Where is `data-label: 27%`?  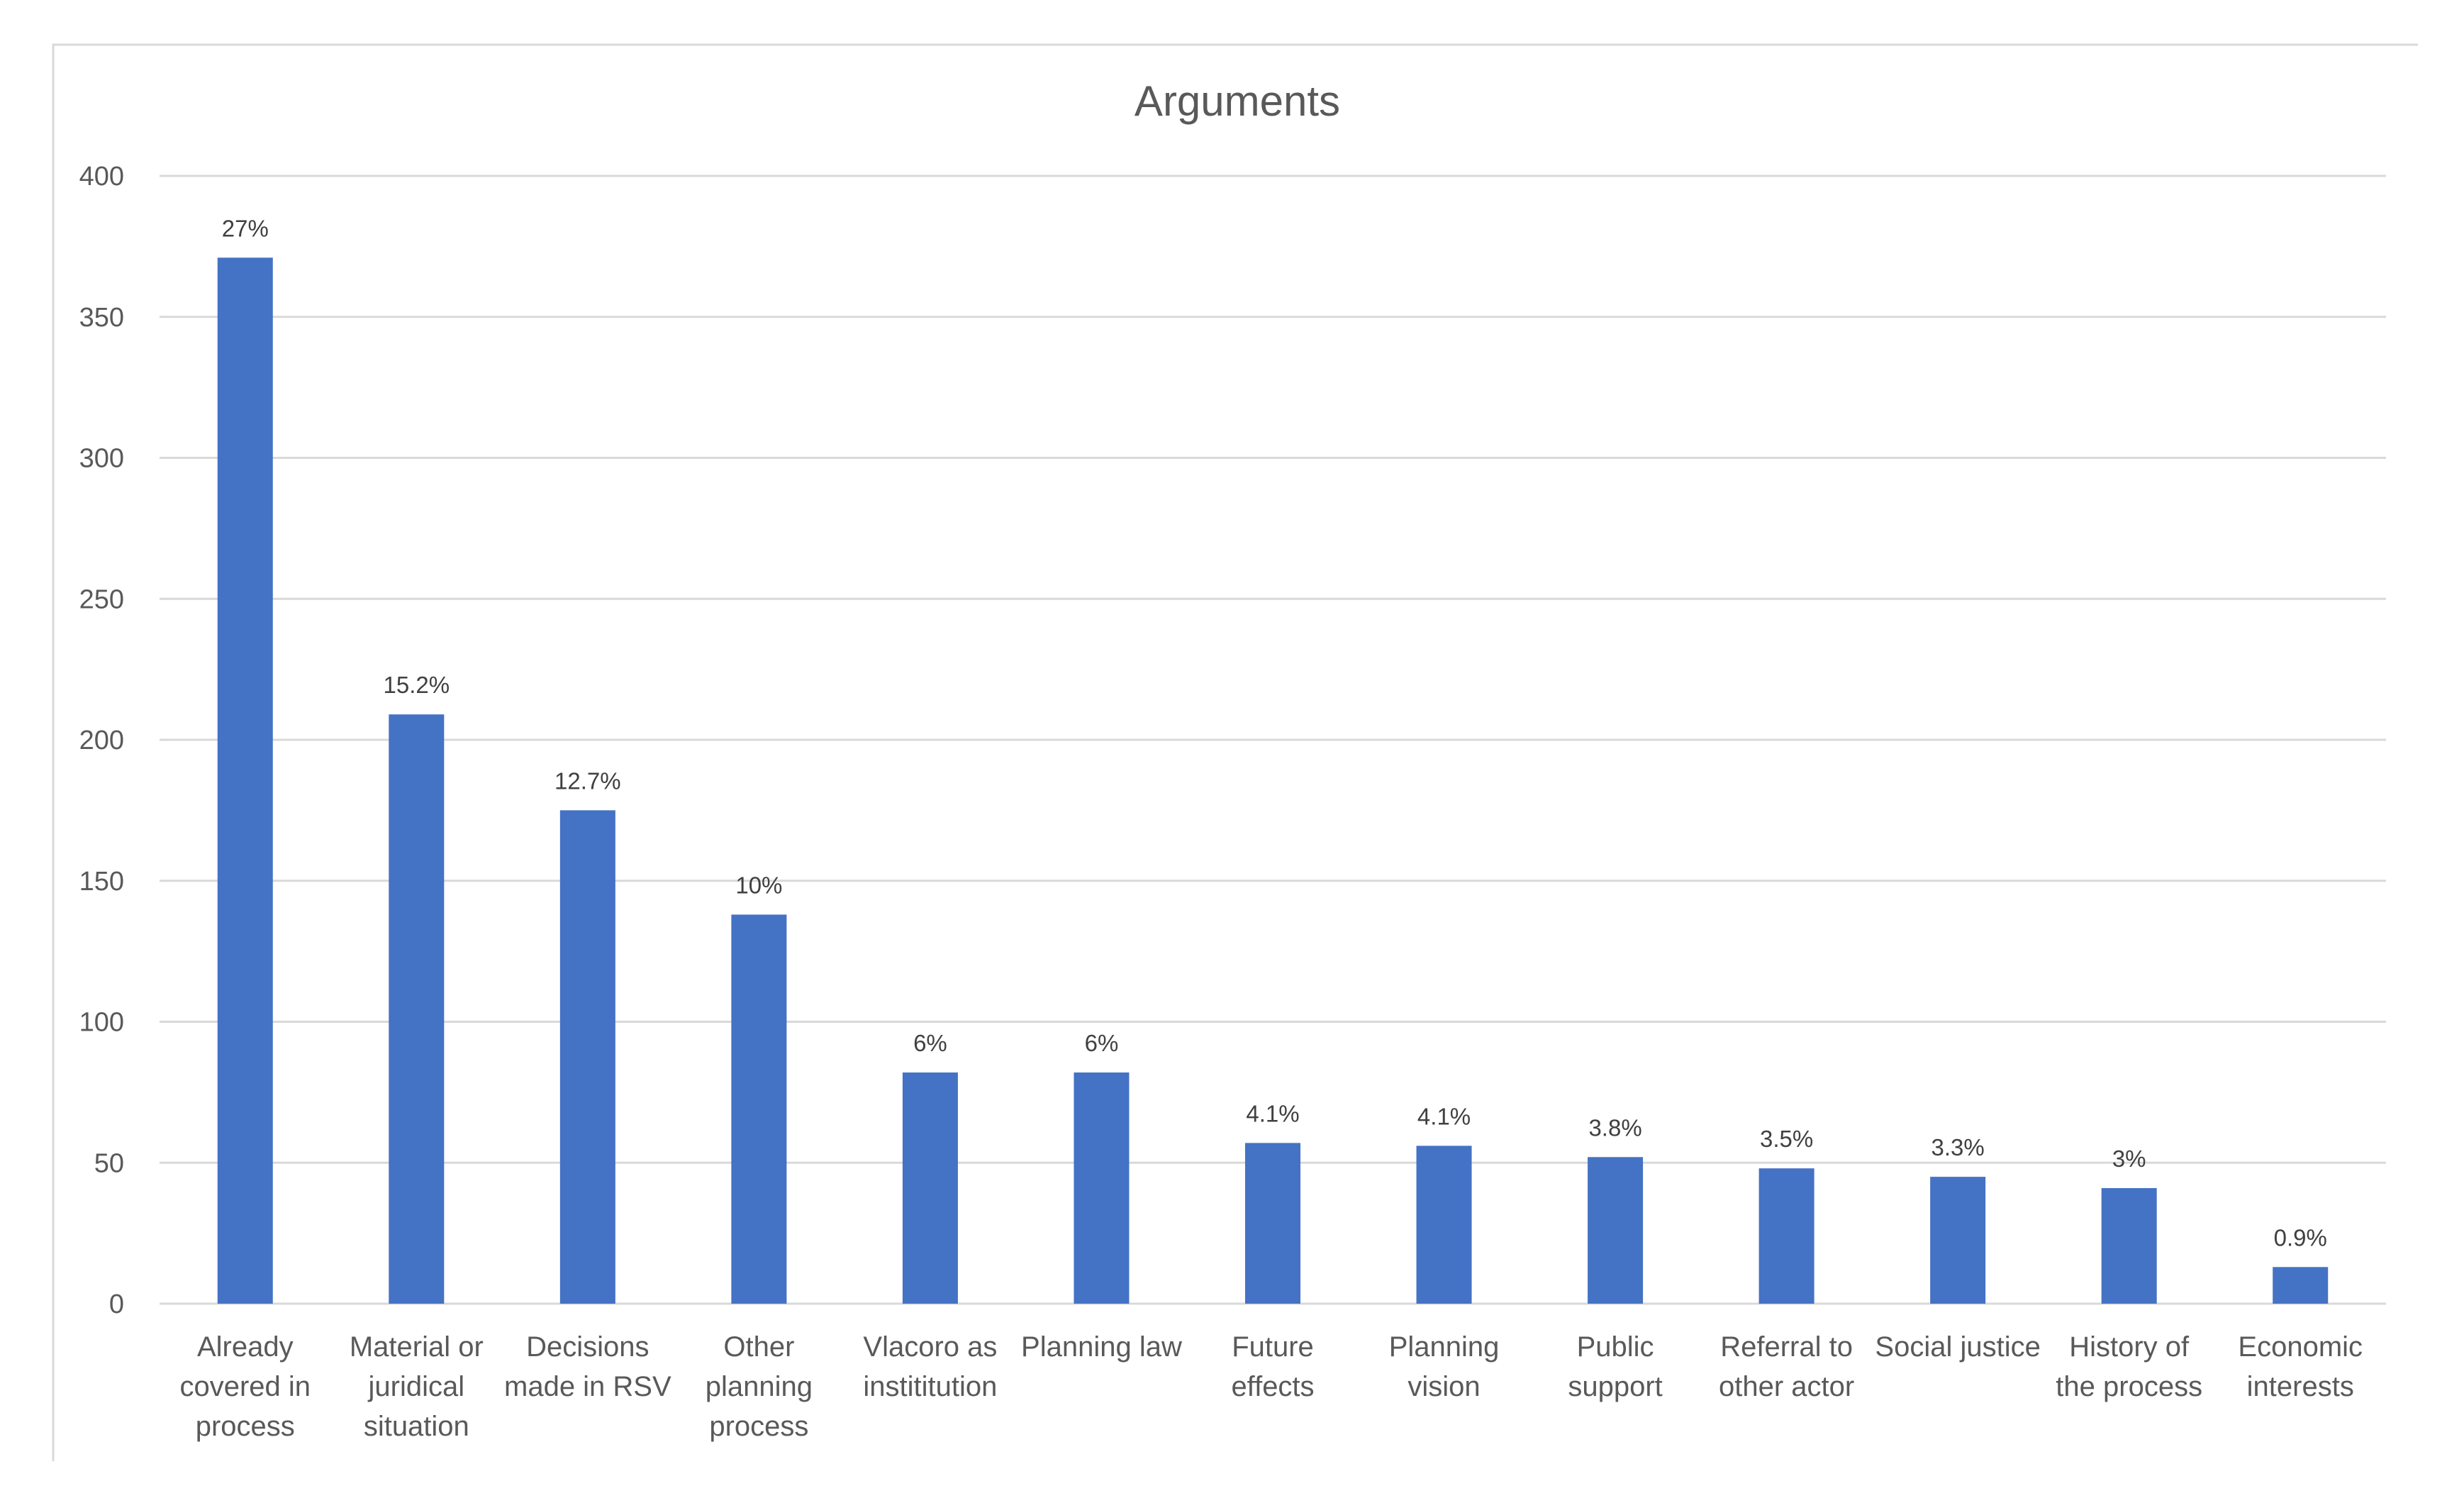 data-label: 27% is located at coordinates (245, 228).